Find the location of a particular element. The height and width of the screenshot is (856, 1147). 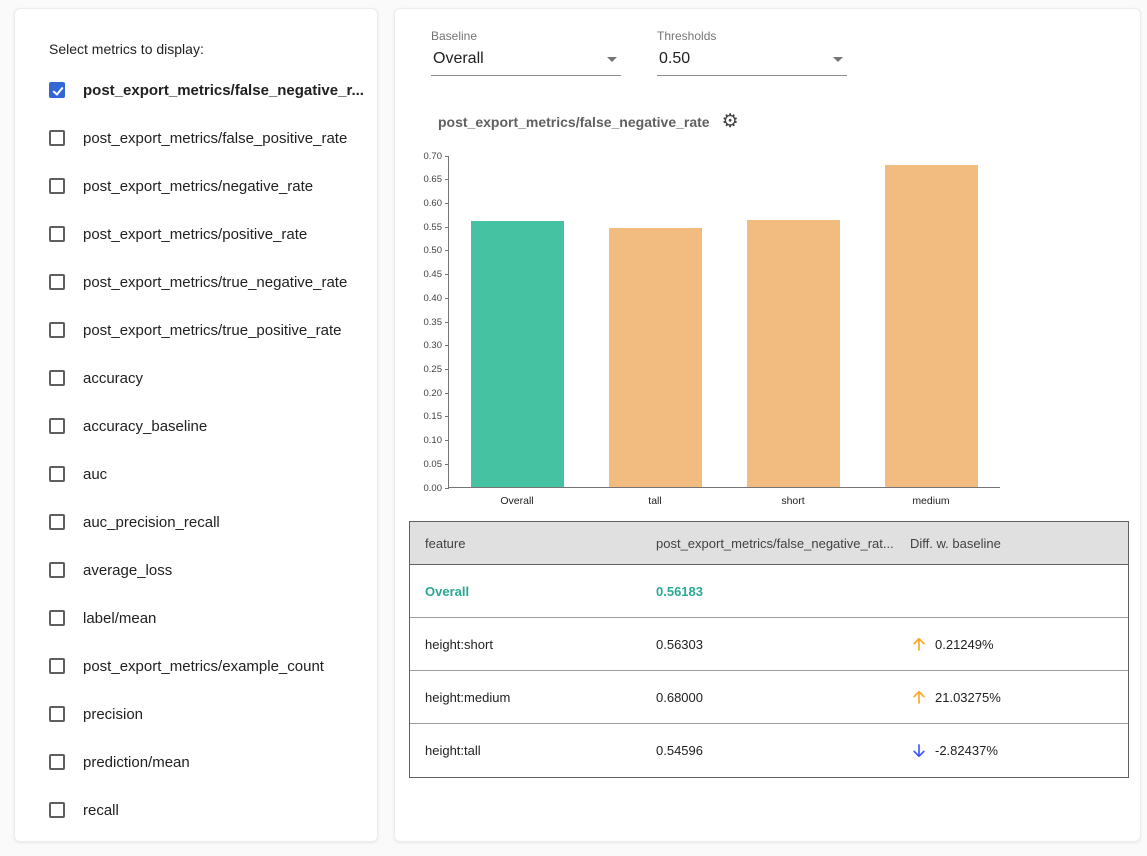

metric-label: post_export_metrics/negative_rate is located at coordinates (198, 186).